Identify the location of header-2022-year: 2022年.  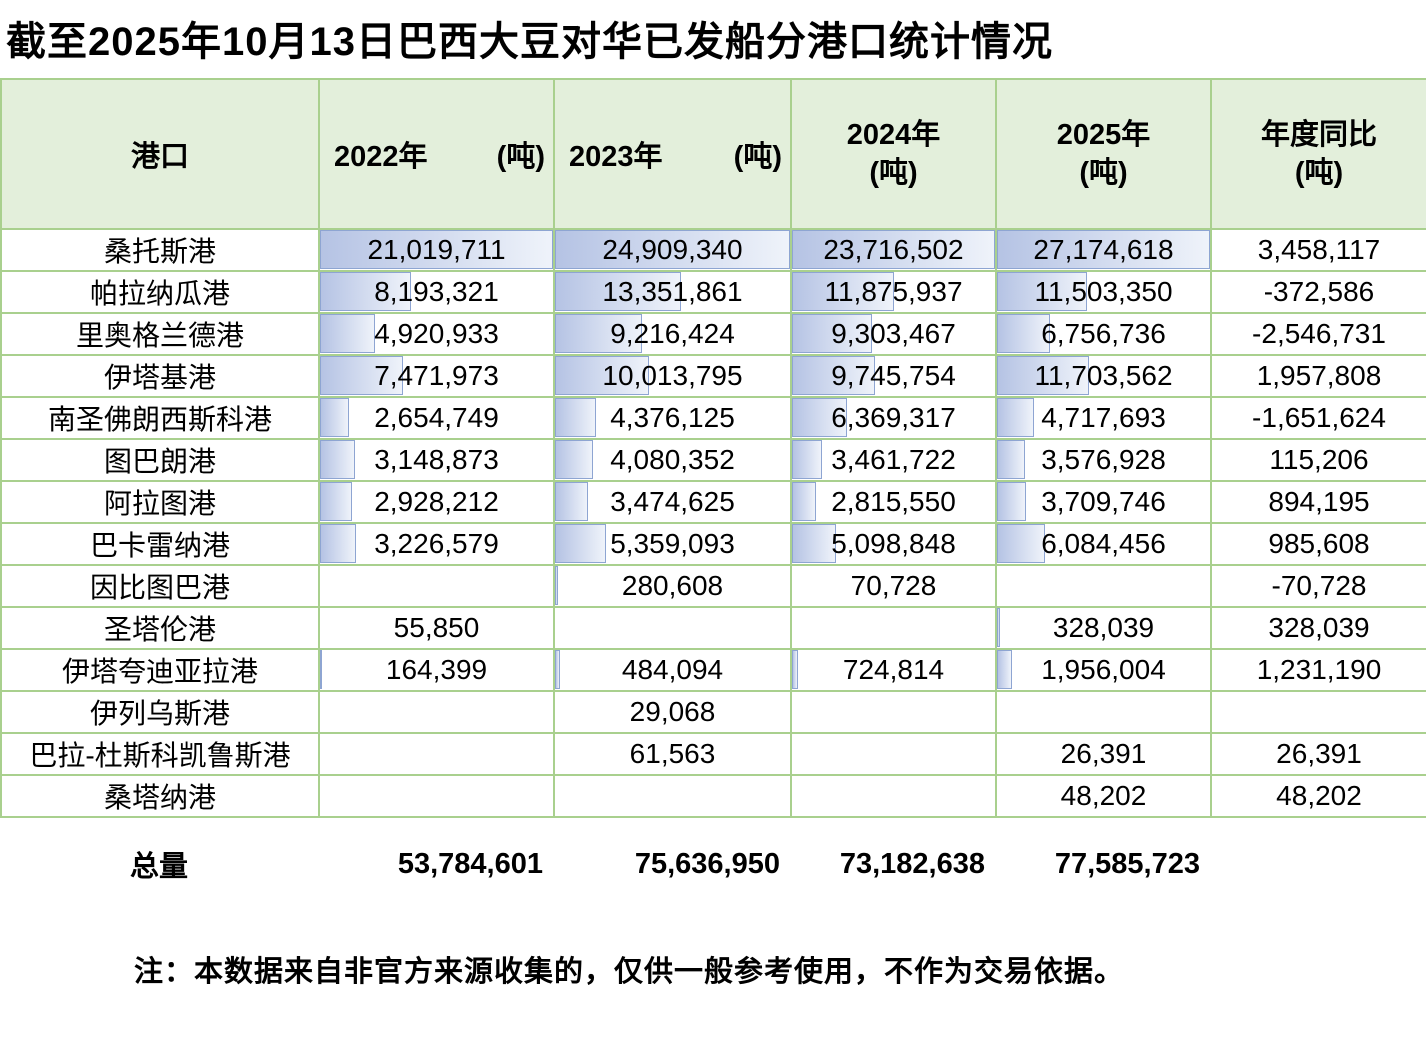
(381, 157).